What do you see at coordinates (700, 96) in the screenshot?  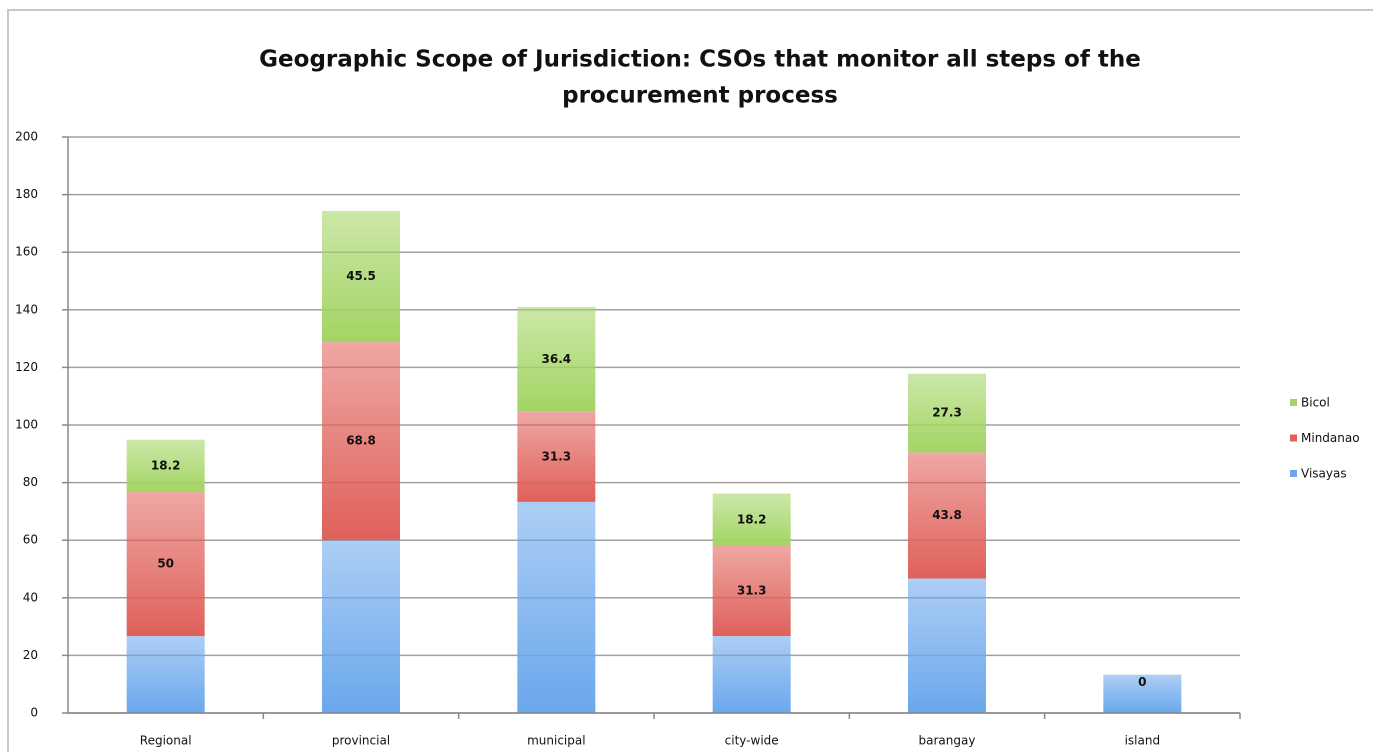 I see `chart-title: procurement process` at bounding box center [700, 96].